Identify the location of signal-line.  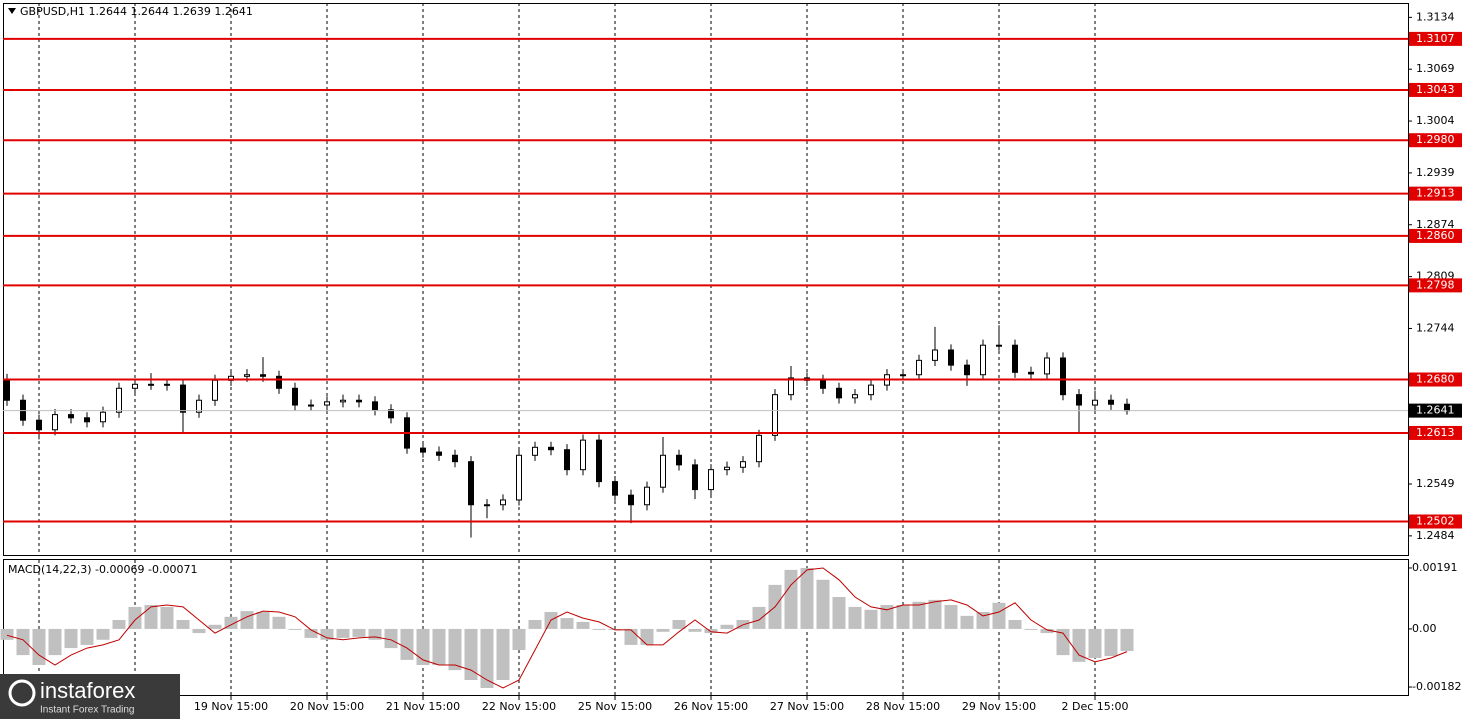
(567, 628).